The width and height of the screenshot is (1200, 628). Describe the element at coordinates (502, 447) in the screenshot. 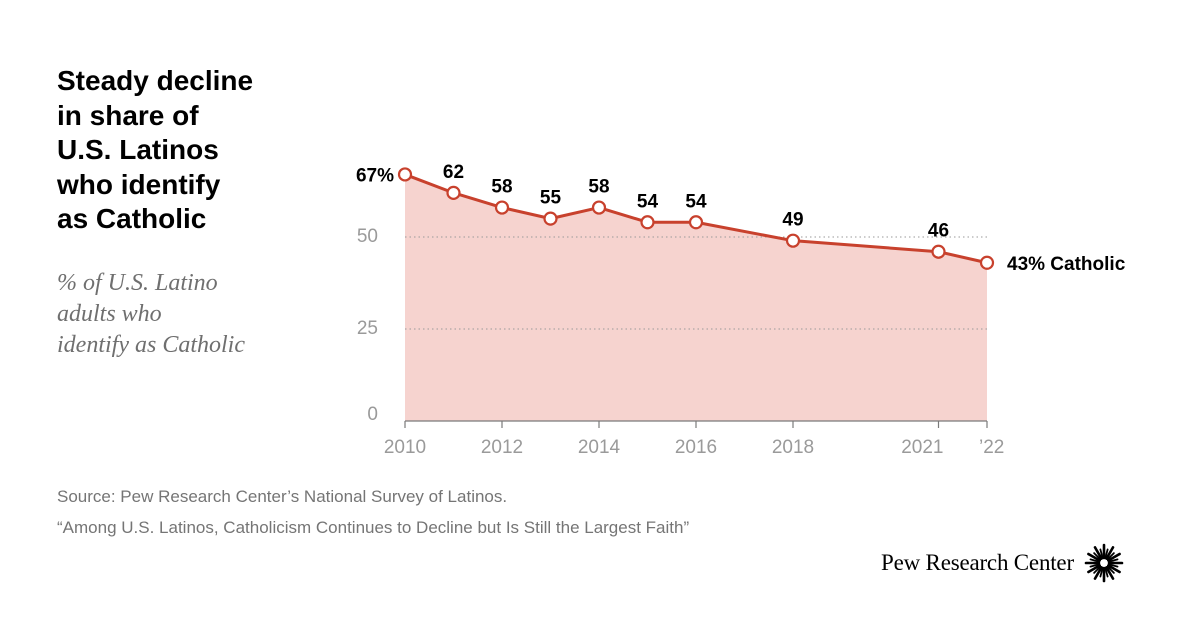

I see `x-tick-label: 2012` at that location.